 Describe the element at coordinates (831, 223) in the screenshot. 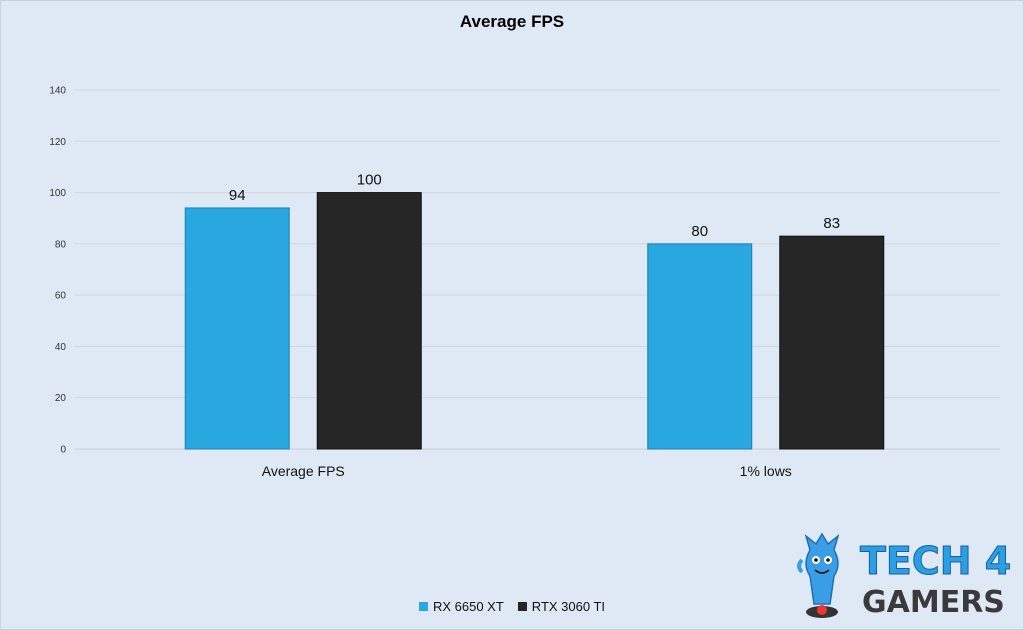

I see `data-label: 83` at that location.